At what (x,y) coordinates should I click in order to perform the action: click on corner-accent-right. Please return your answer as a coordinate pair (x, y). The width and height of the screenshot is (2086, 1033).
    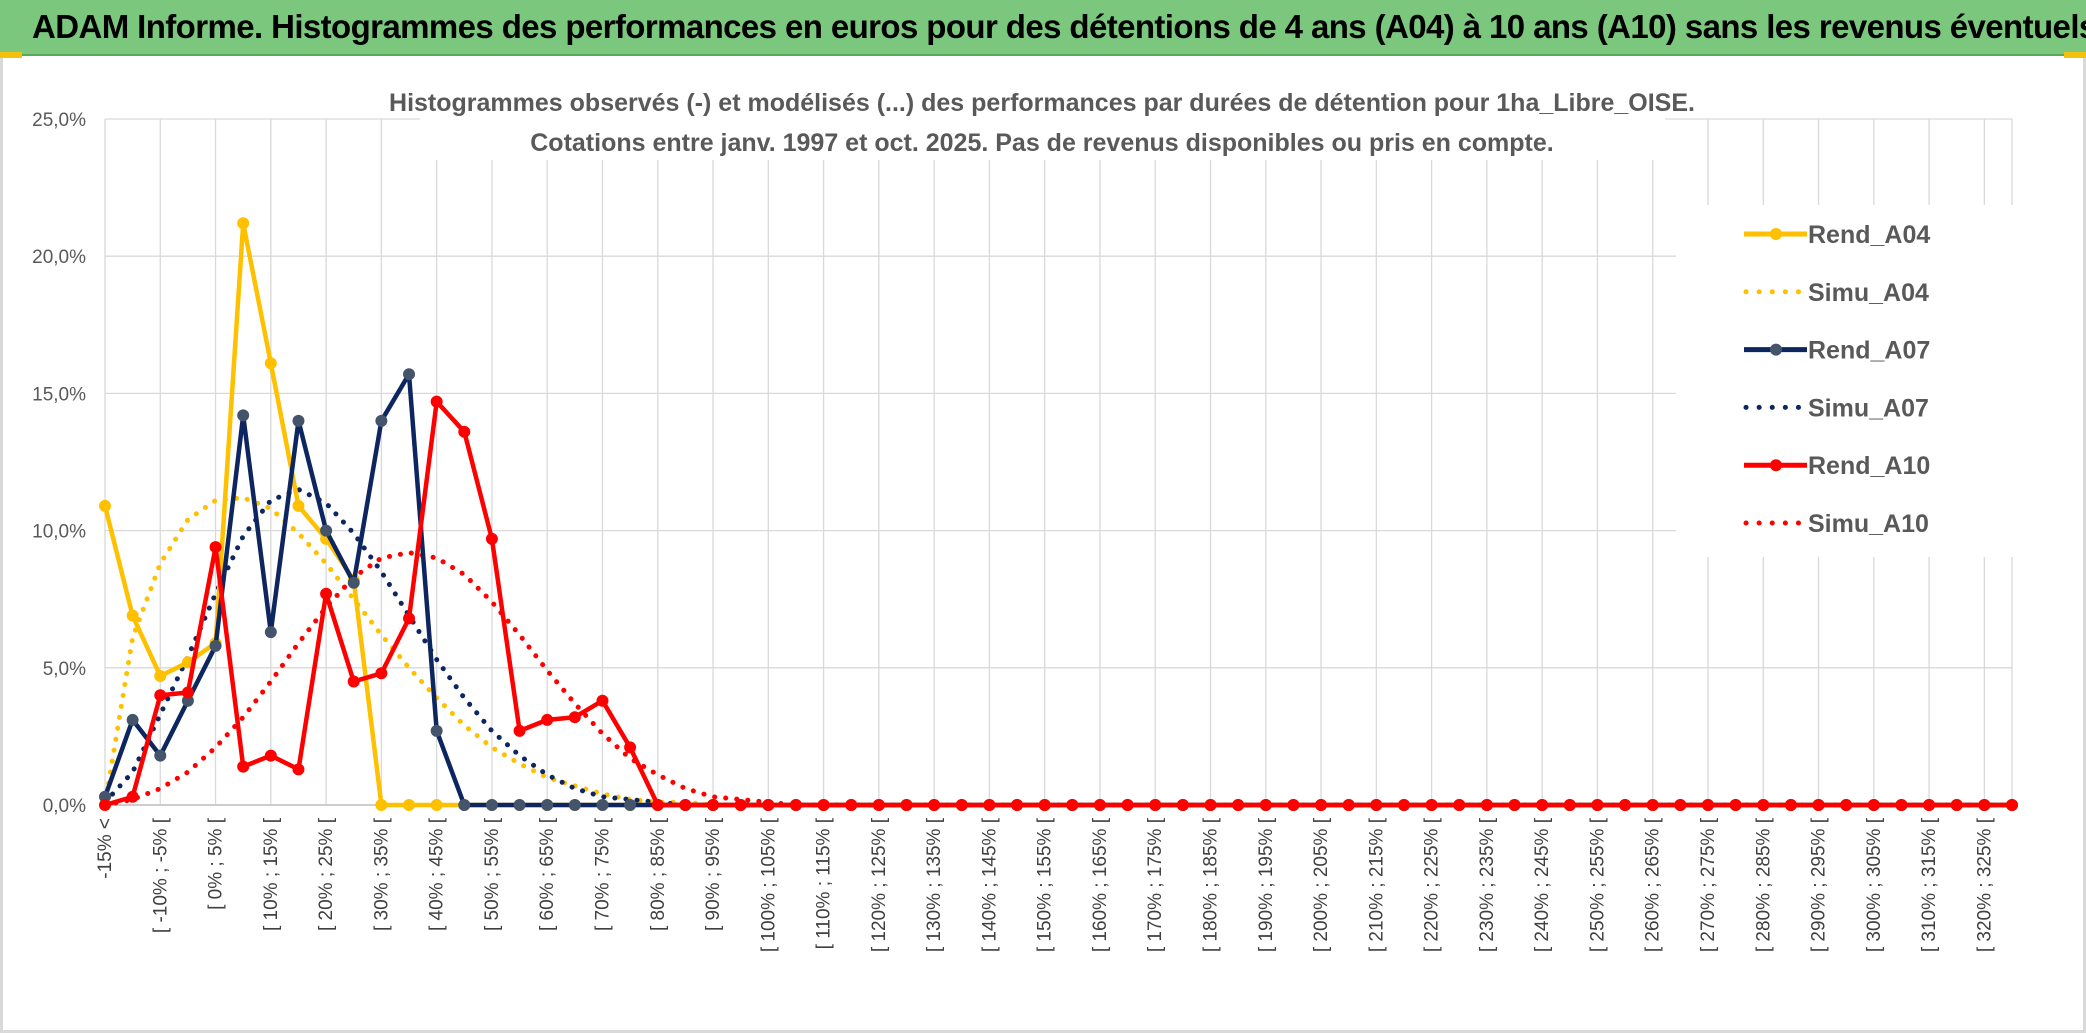
    Looking at the image, I should click on (2075, 55).